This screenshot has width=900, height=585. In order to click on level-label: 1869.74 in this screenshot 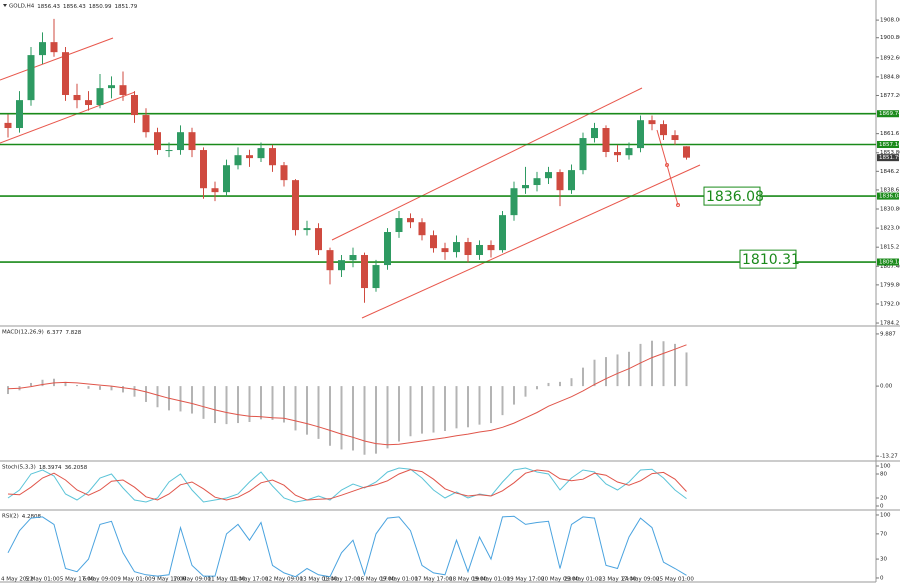, I will do `click(889, 114)`.